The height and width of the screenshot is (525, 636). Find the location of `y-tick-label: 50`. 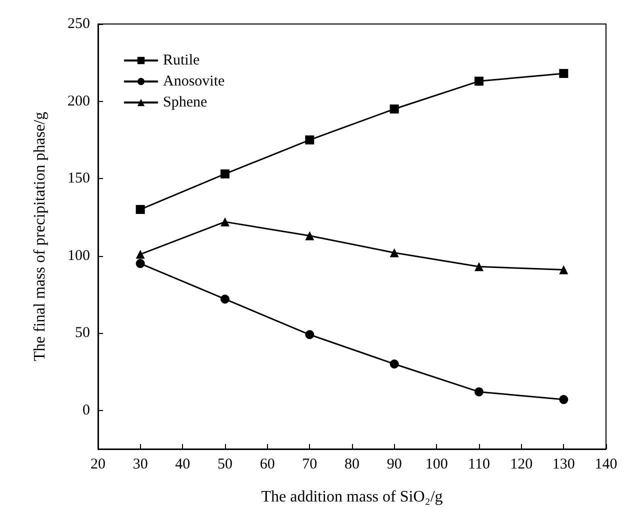

y-tick-label: 50 is located at coordinates (82, 333).